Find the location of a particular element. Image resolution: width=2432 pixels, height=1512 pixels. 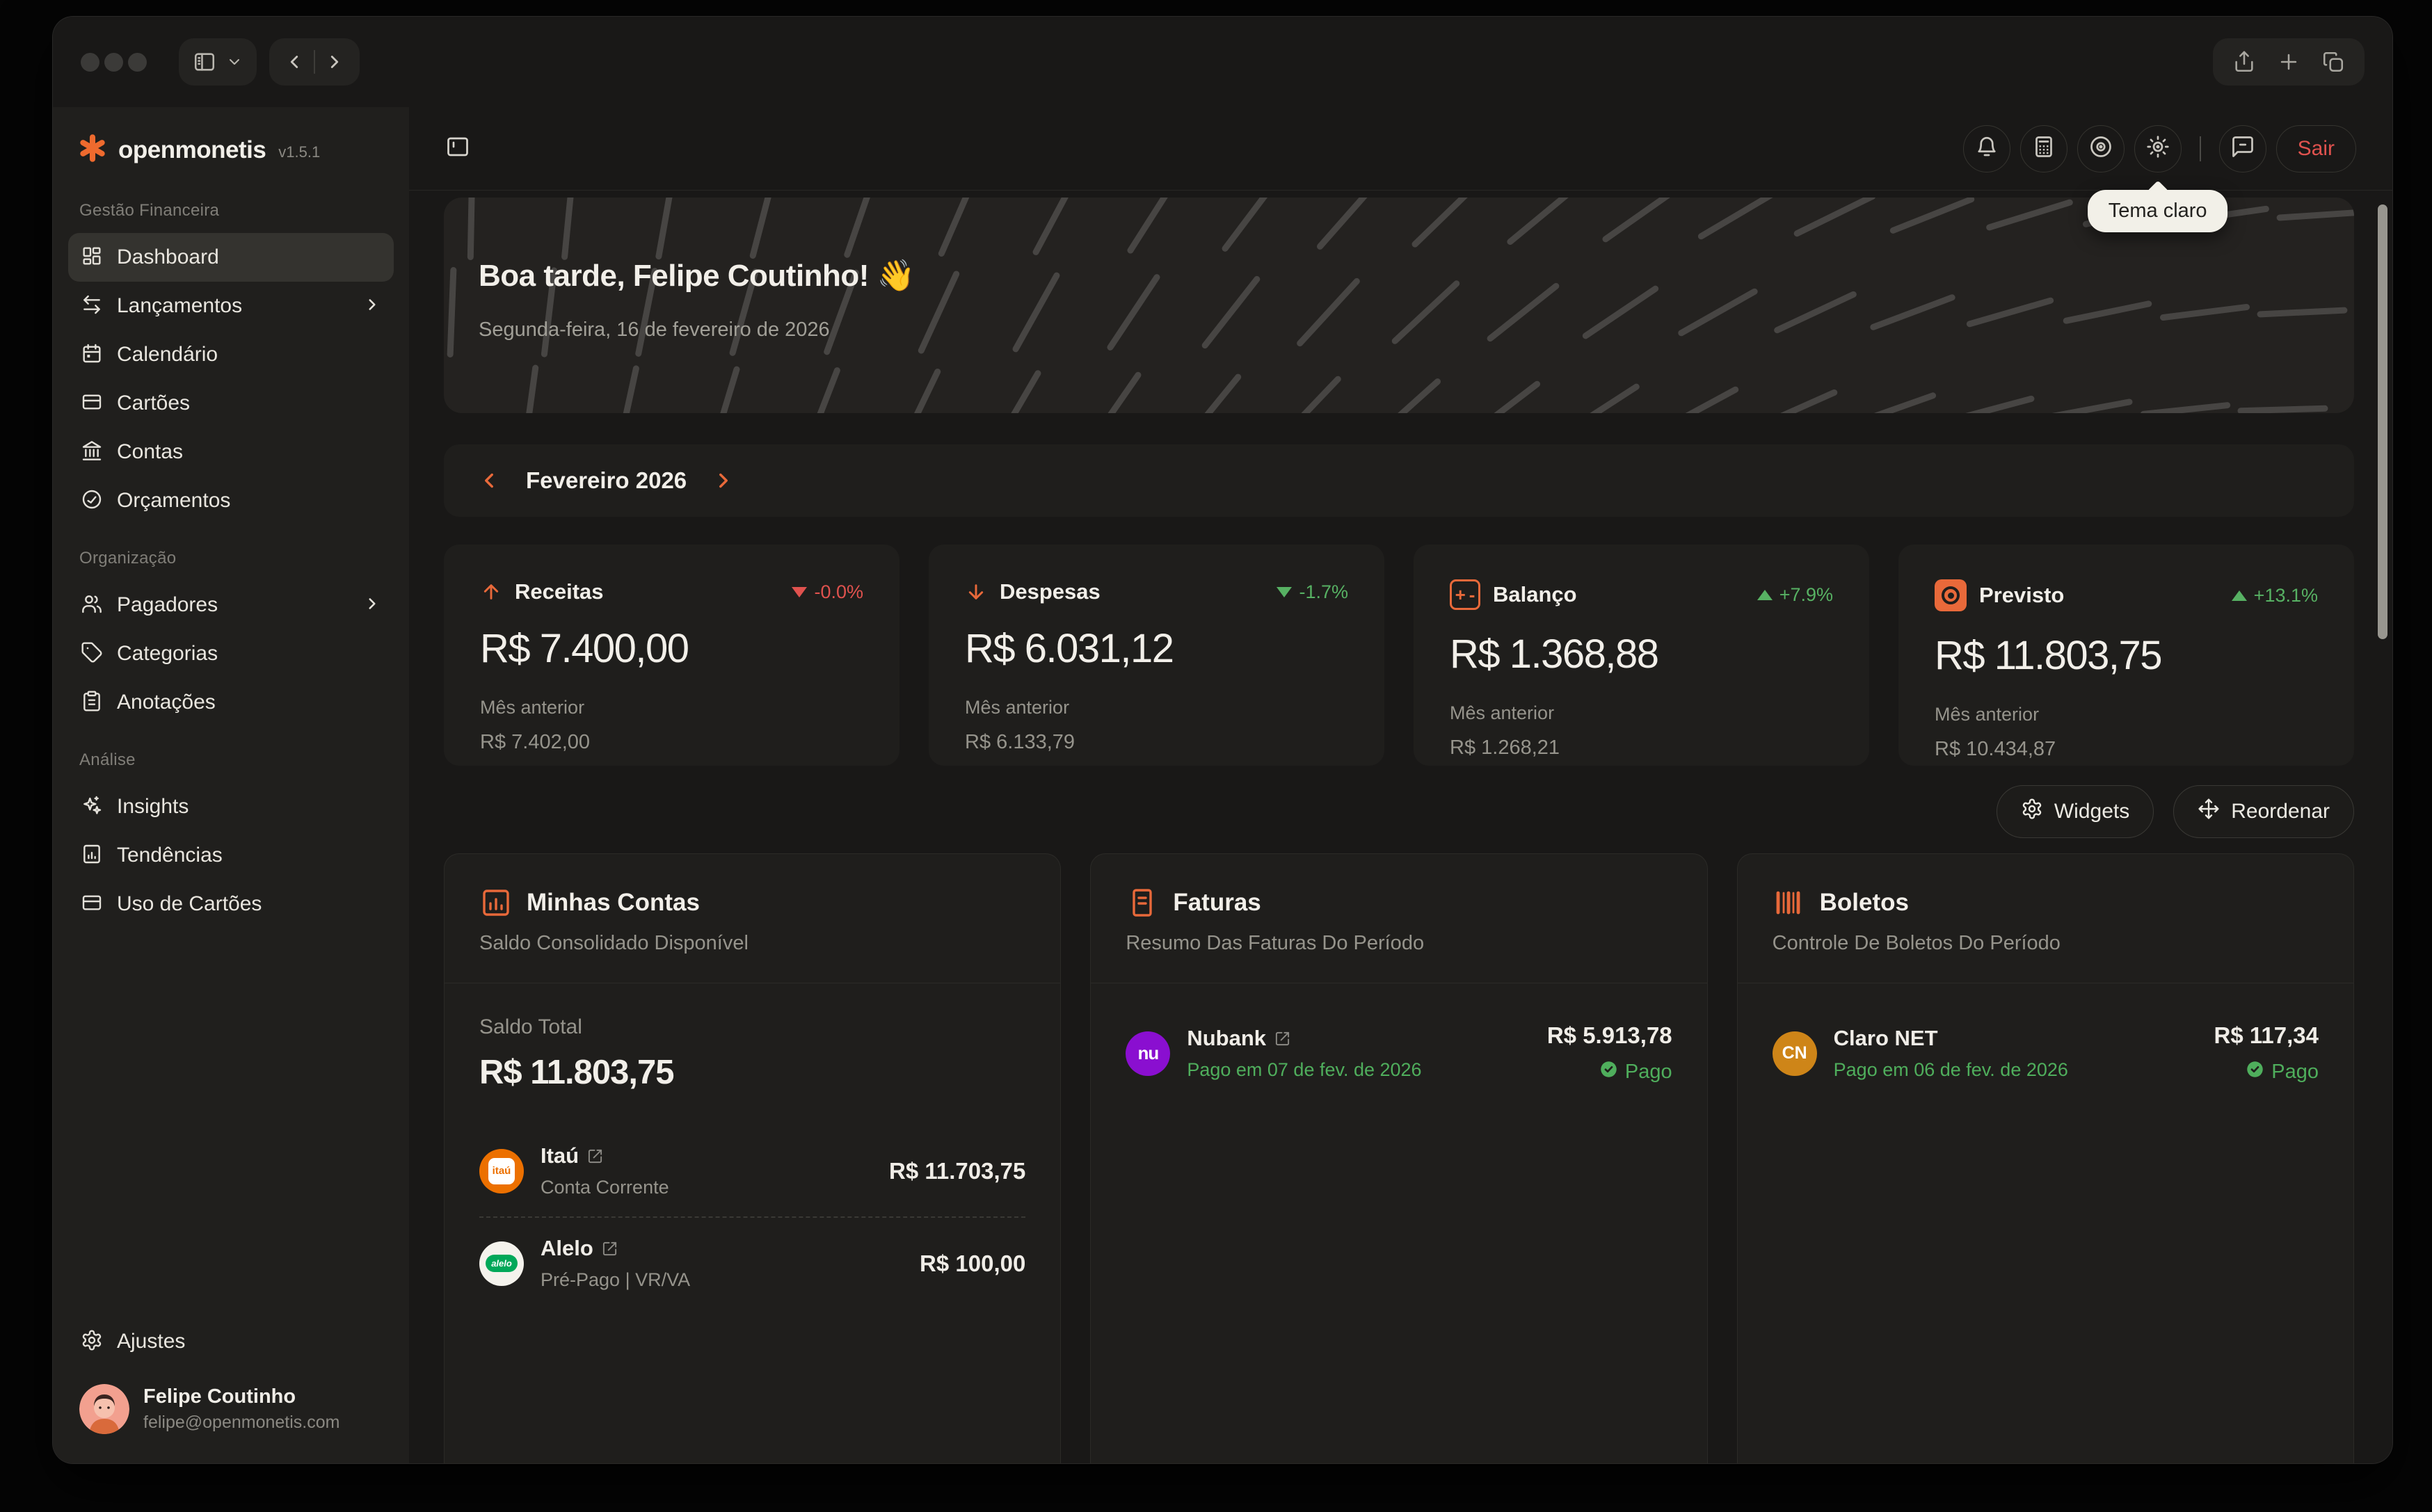

widgets-button: Widgets is located at coordinates (2075, 811).